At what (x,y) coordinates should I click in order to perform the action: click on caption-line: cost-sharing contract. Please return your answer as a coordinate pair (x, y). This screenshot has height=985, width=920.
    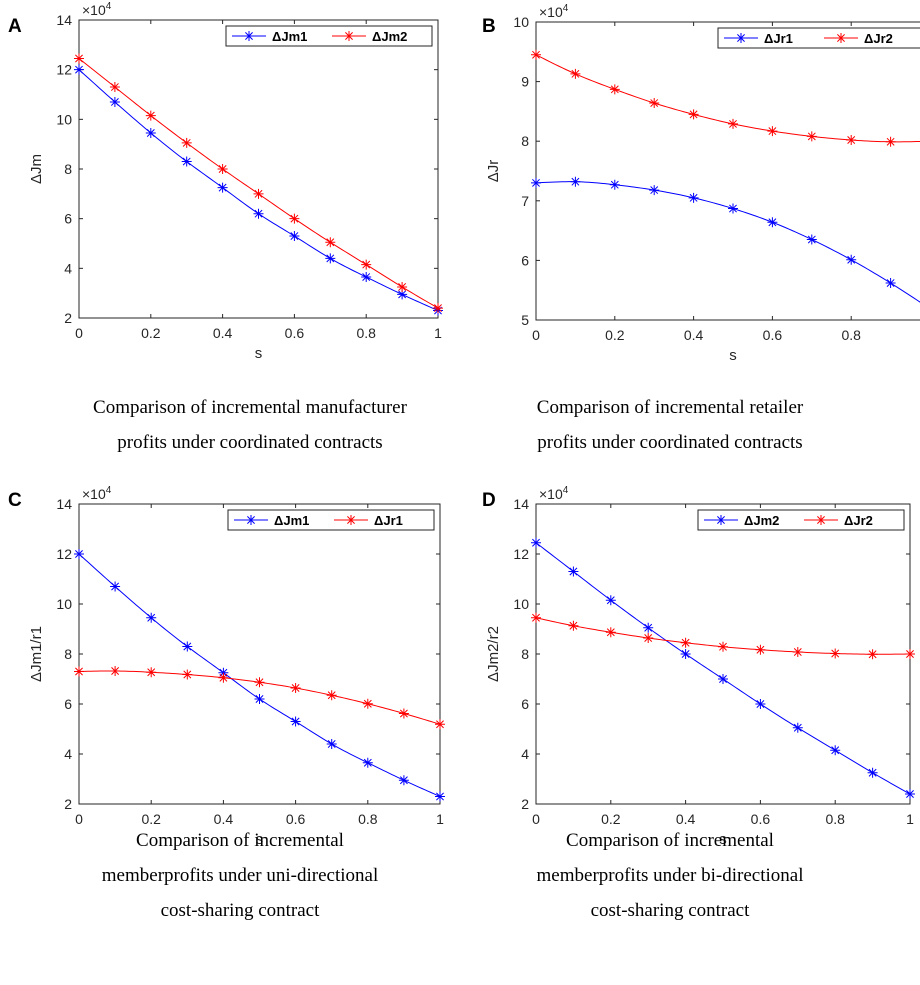
    Looking at the image, I should click on (670, 910).